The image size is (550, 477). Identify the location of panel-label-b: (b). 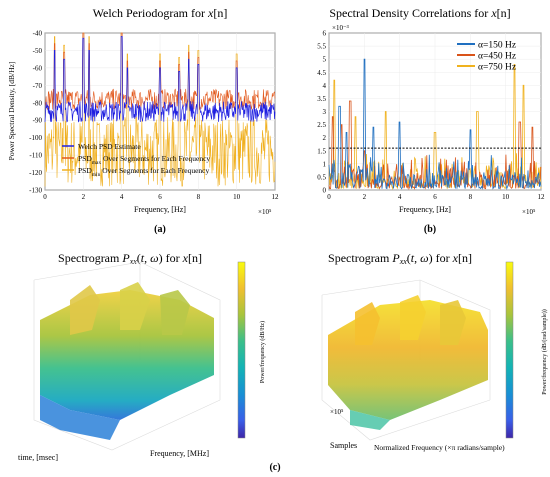
(430, 229).